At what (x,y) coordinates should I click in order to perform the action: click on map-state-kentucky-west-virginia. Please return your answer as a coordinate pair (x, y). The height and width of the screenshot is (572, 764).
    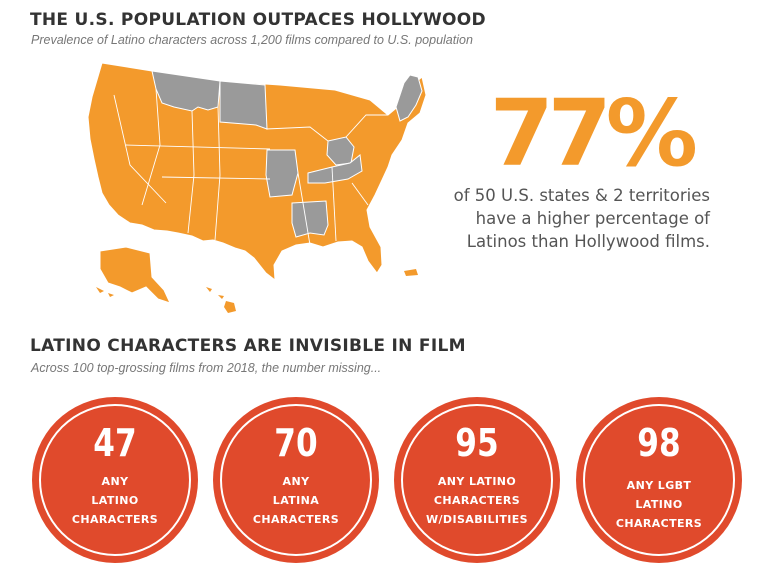
    Looking at the image, I should click on (335, 169).